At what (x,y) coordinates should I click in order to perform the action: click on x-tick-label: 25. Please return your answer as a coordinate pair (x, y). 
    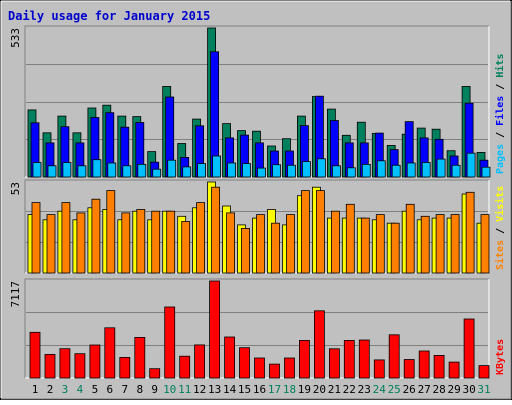
    Looking at the image, I should click on (394, 389).